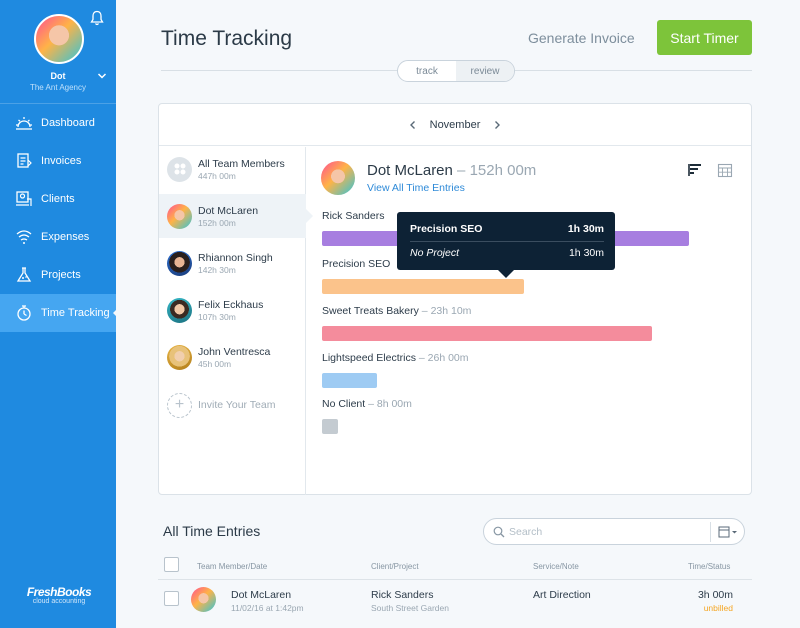 This screenshot has height=628, width=800. I want to click on team-member-john-ventresca: John Ventresca 45h 00m, so click(232, 357).